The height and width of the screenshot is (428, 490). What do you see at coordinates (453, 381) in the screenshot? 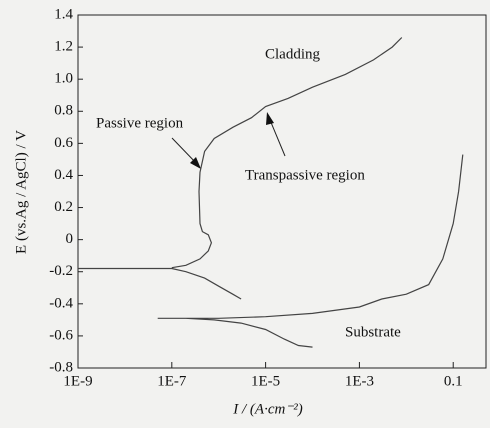
I see `x-tick-label: 0.1` at bounding box center [453, 381].